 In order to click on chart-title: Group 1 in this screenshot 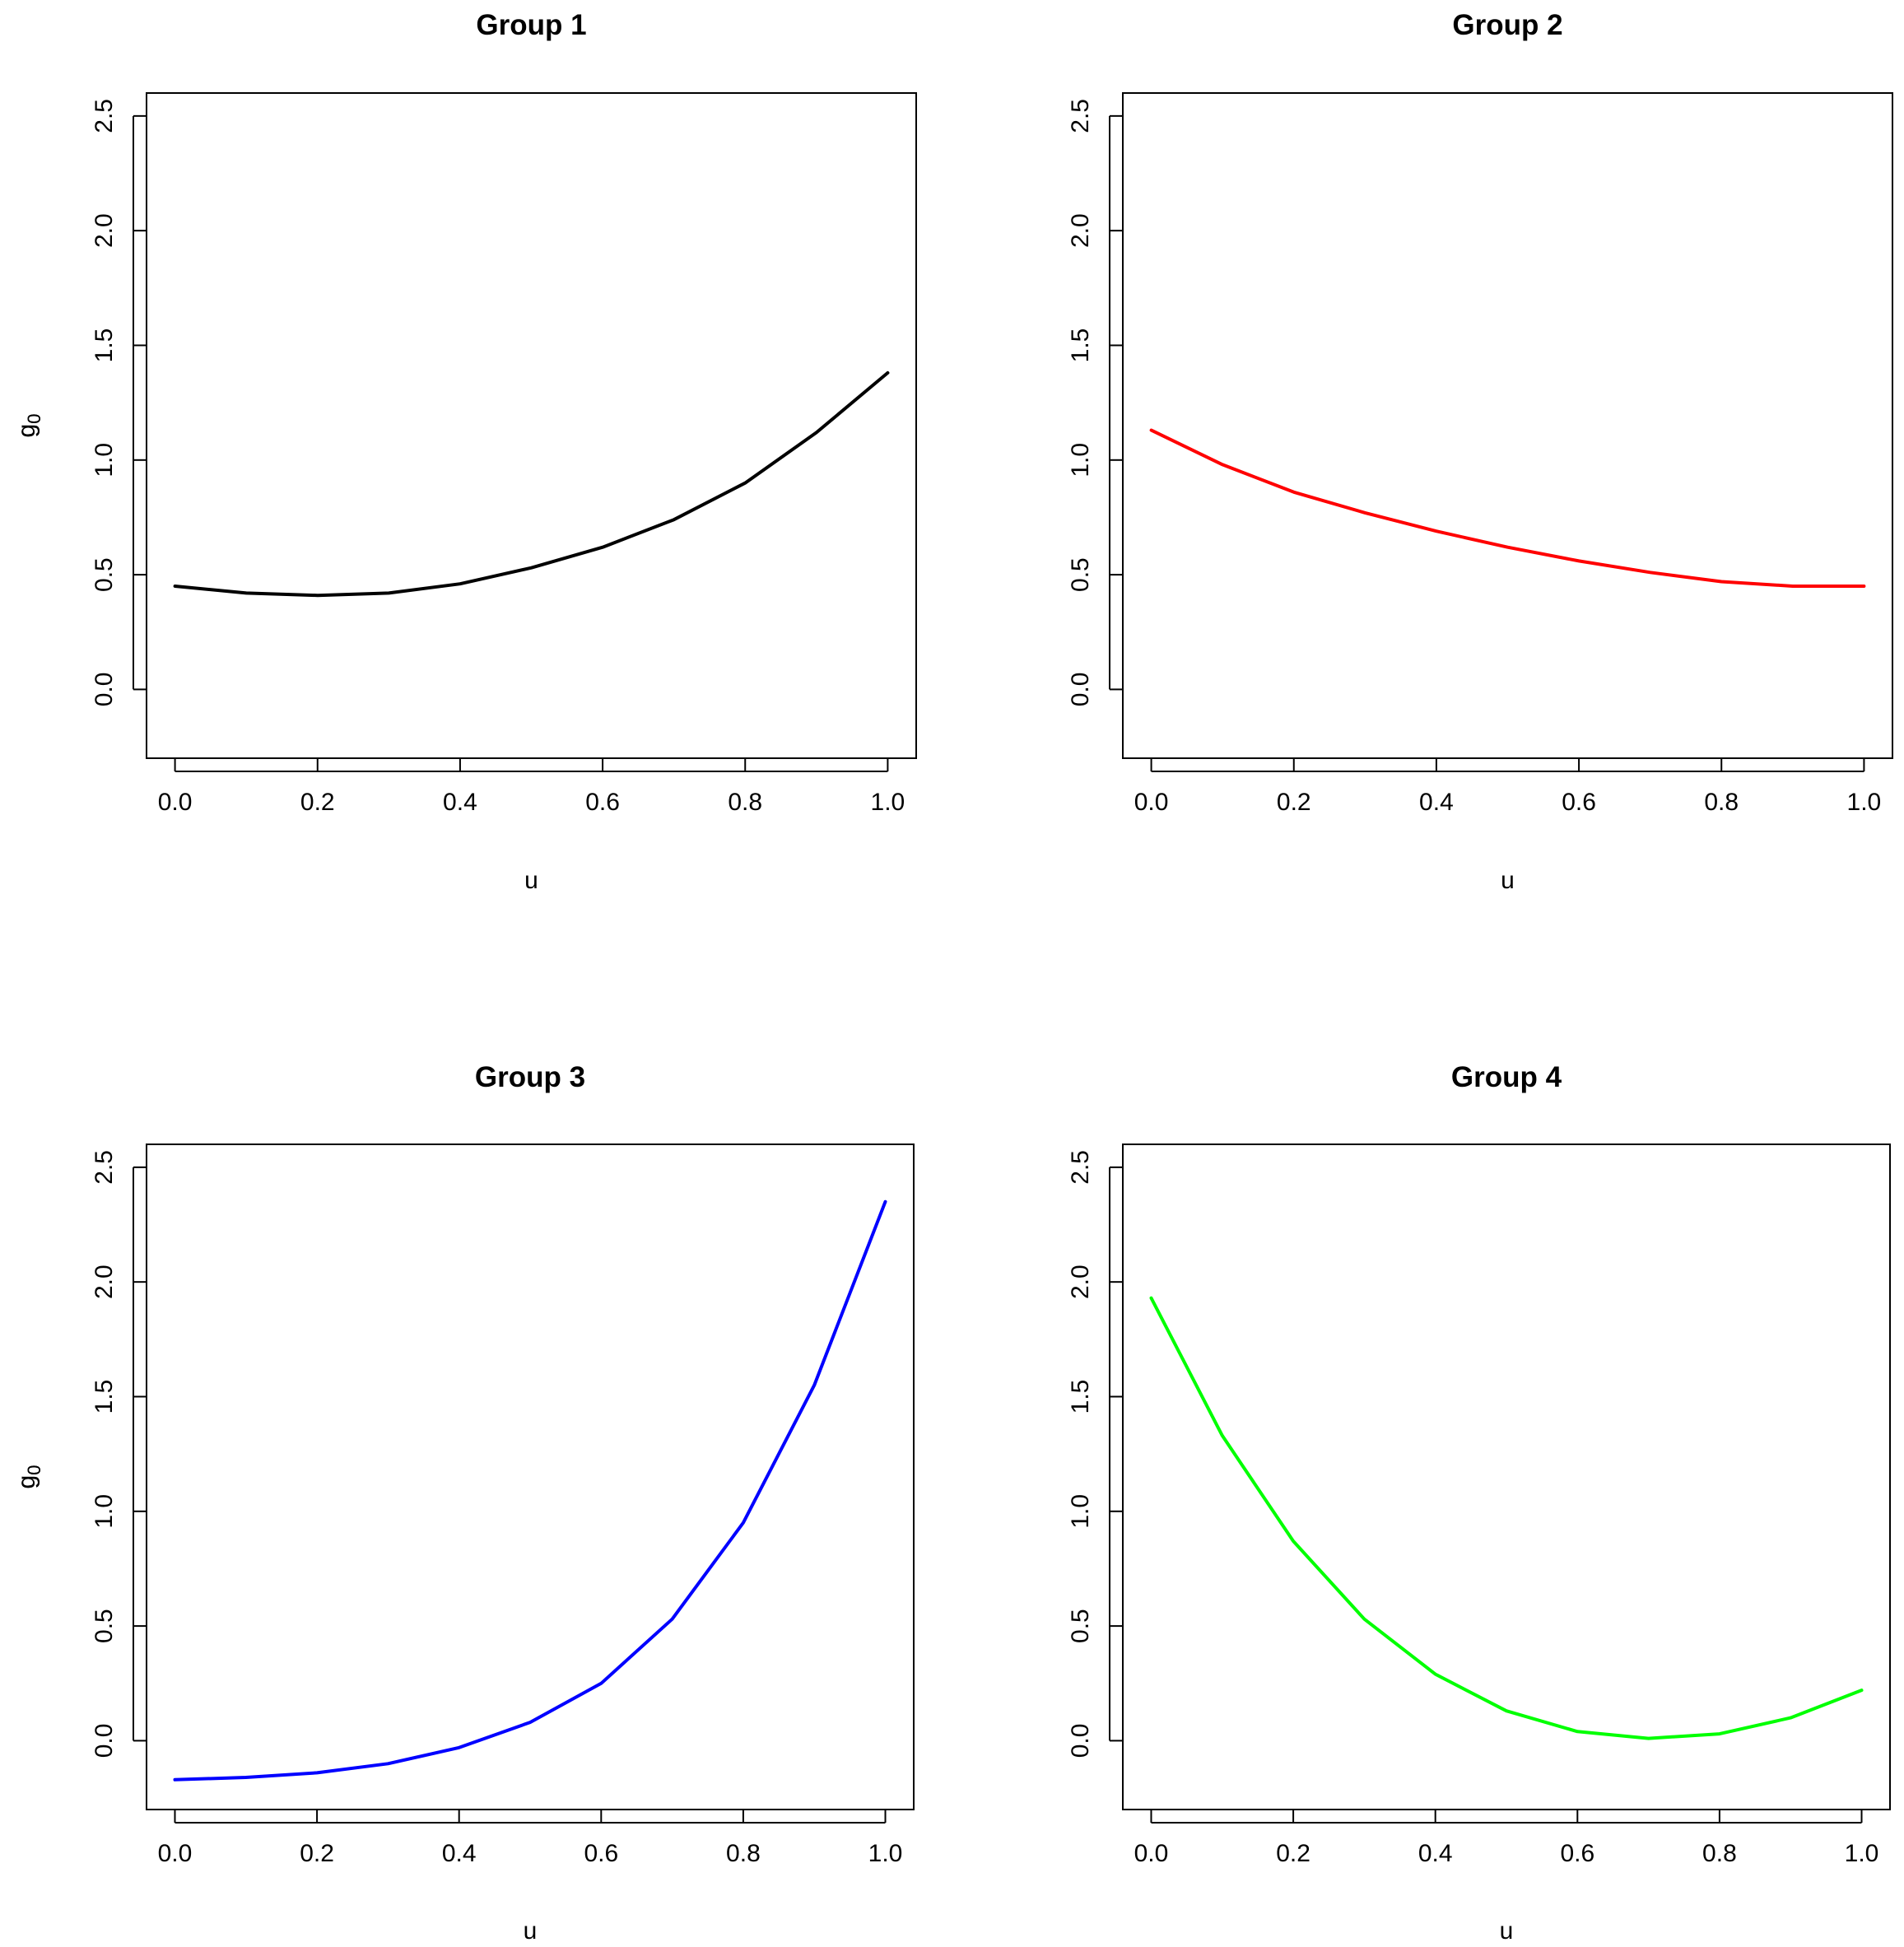, I will do `click(531, 25)`.